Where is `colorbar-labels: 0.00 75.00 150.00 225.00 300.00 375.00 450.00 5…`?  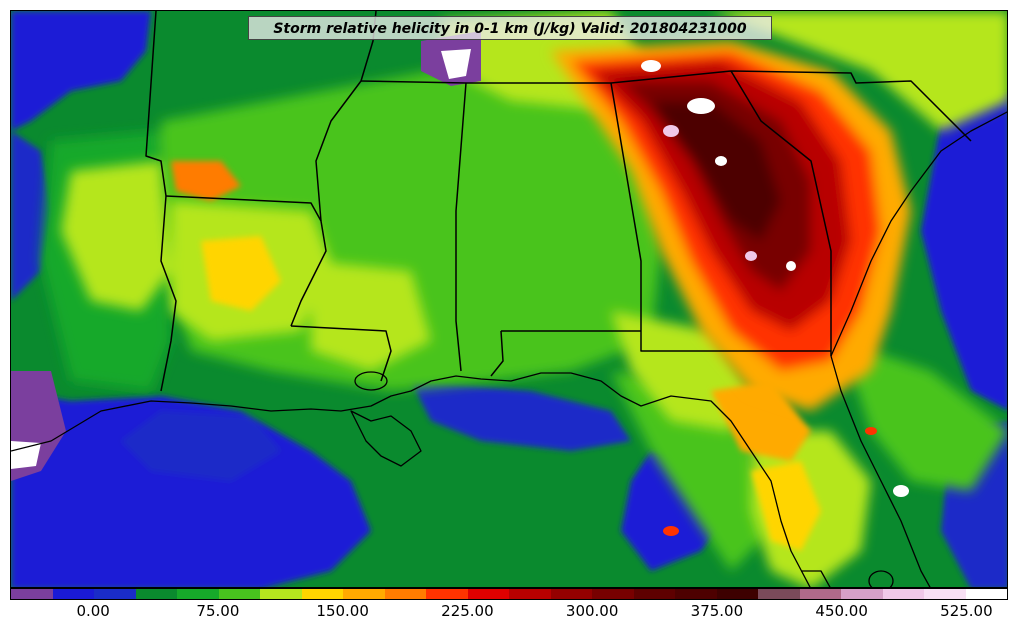
colorbar-labels: 0.00 75.00 150.00 225.00 300.00 375.00 450.00 5… is located at coordinates (509, 613).